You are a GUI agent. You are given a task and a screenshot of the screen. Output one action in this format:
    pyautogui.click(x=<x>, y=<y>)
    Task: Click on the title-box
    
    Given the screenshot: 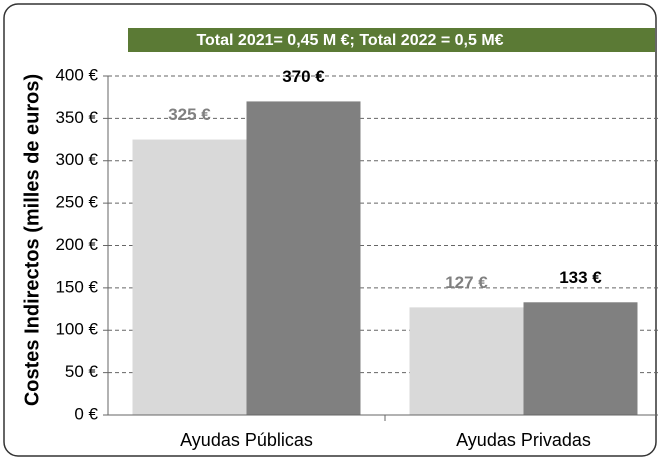 What is the action you would take?
    pyautogui.click(x=391, y=40)
    